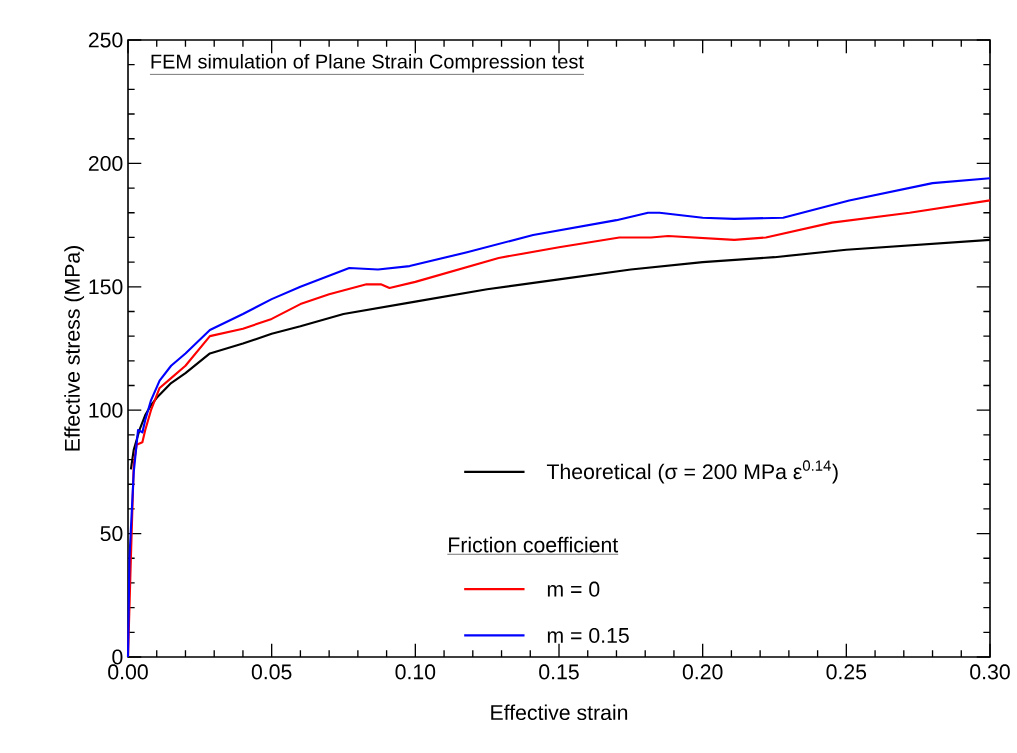 Image resolution: width=1017 pixels, height=753 pixels. What do you see at coordinates (106, 410) in the screenshot?
I see `y-tick-label: 100` at bounding box center [106, 410].